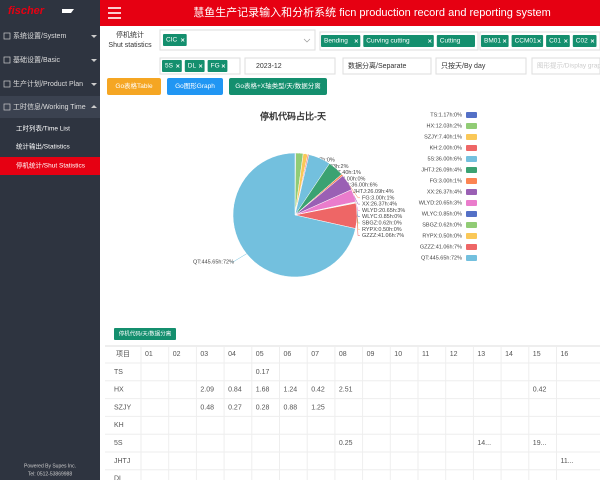 The width and height of the screenshot is (600, 485). What do you see at coordinates (37, 59) in the screenshot?
I see `menu-item: 基础设置/Basic` at bounding box center [37, 59].